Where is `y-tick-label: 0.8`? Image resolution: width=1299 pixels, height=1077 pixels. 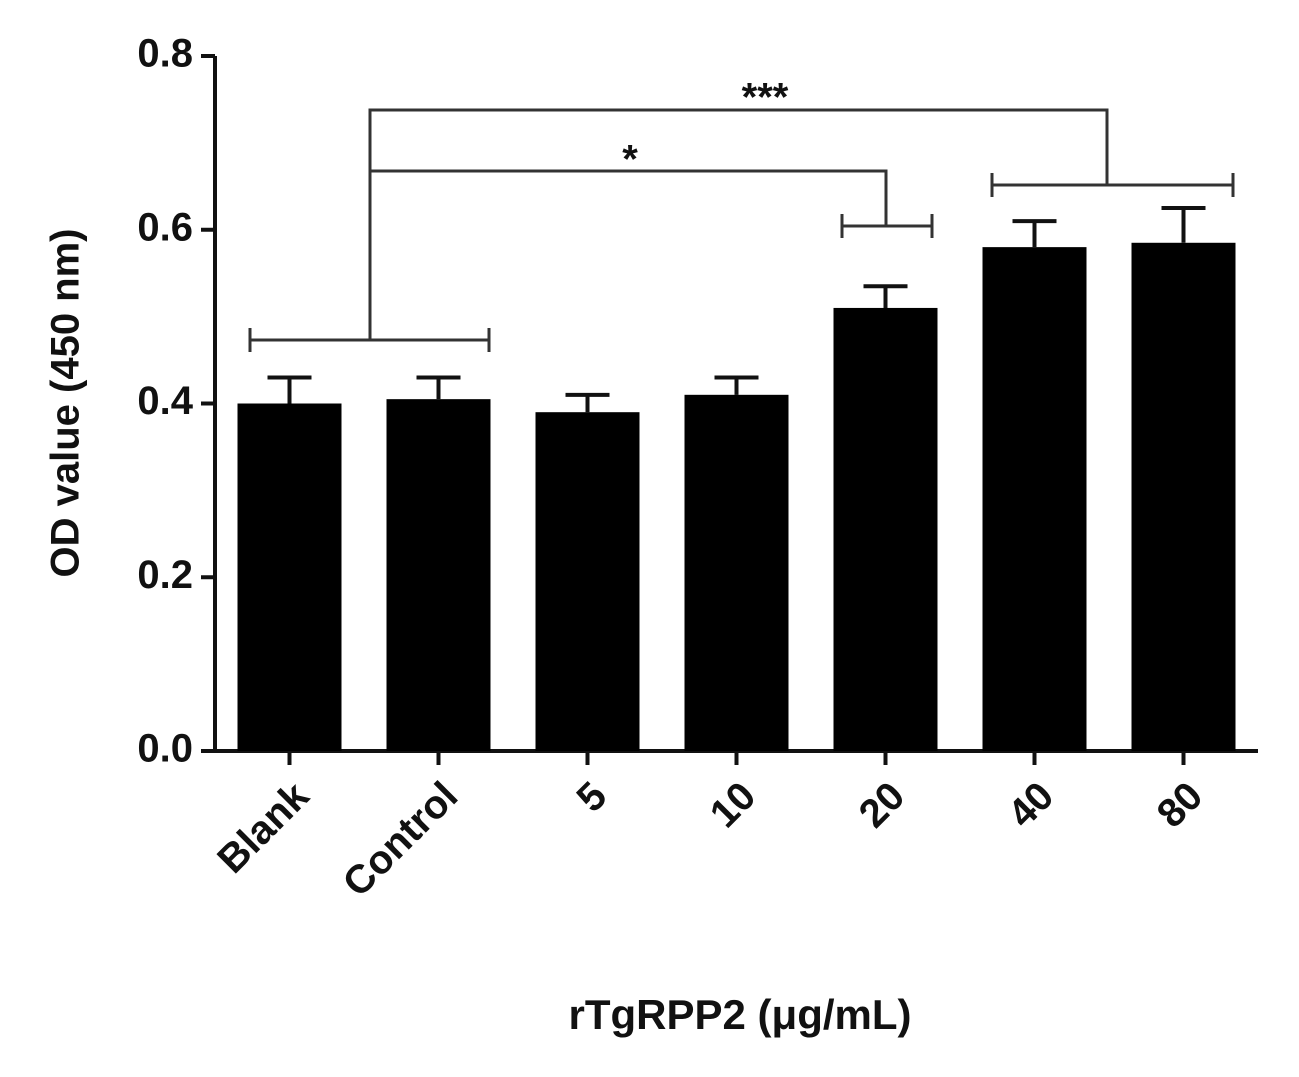
y-tick-label: 0.8 is located at coordinates (165, 54).